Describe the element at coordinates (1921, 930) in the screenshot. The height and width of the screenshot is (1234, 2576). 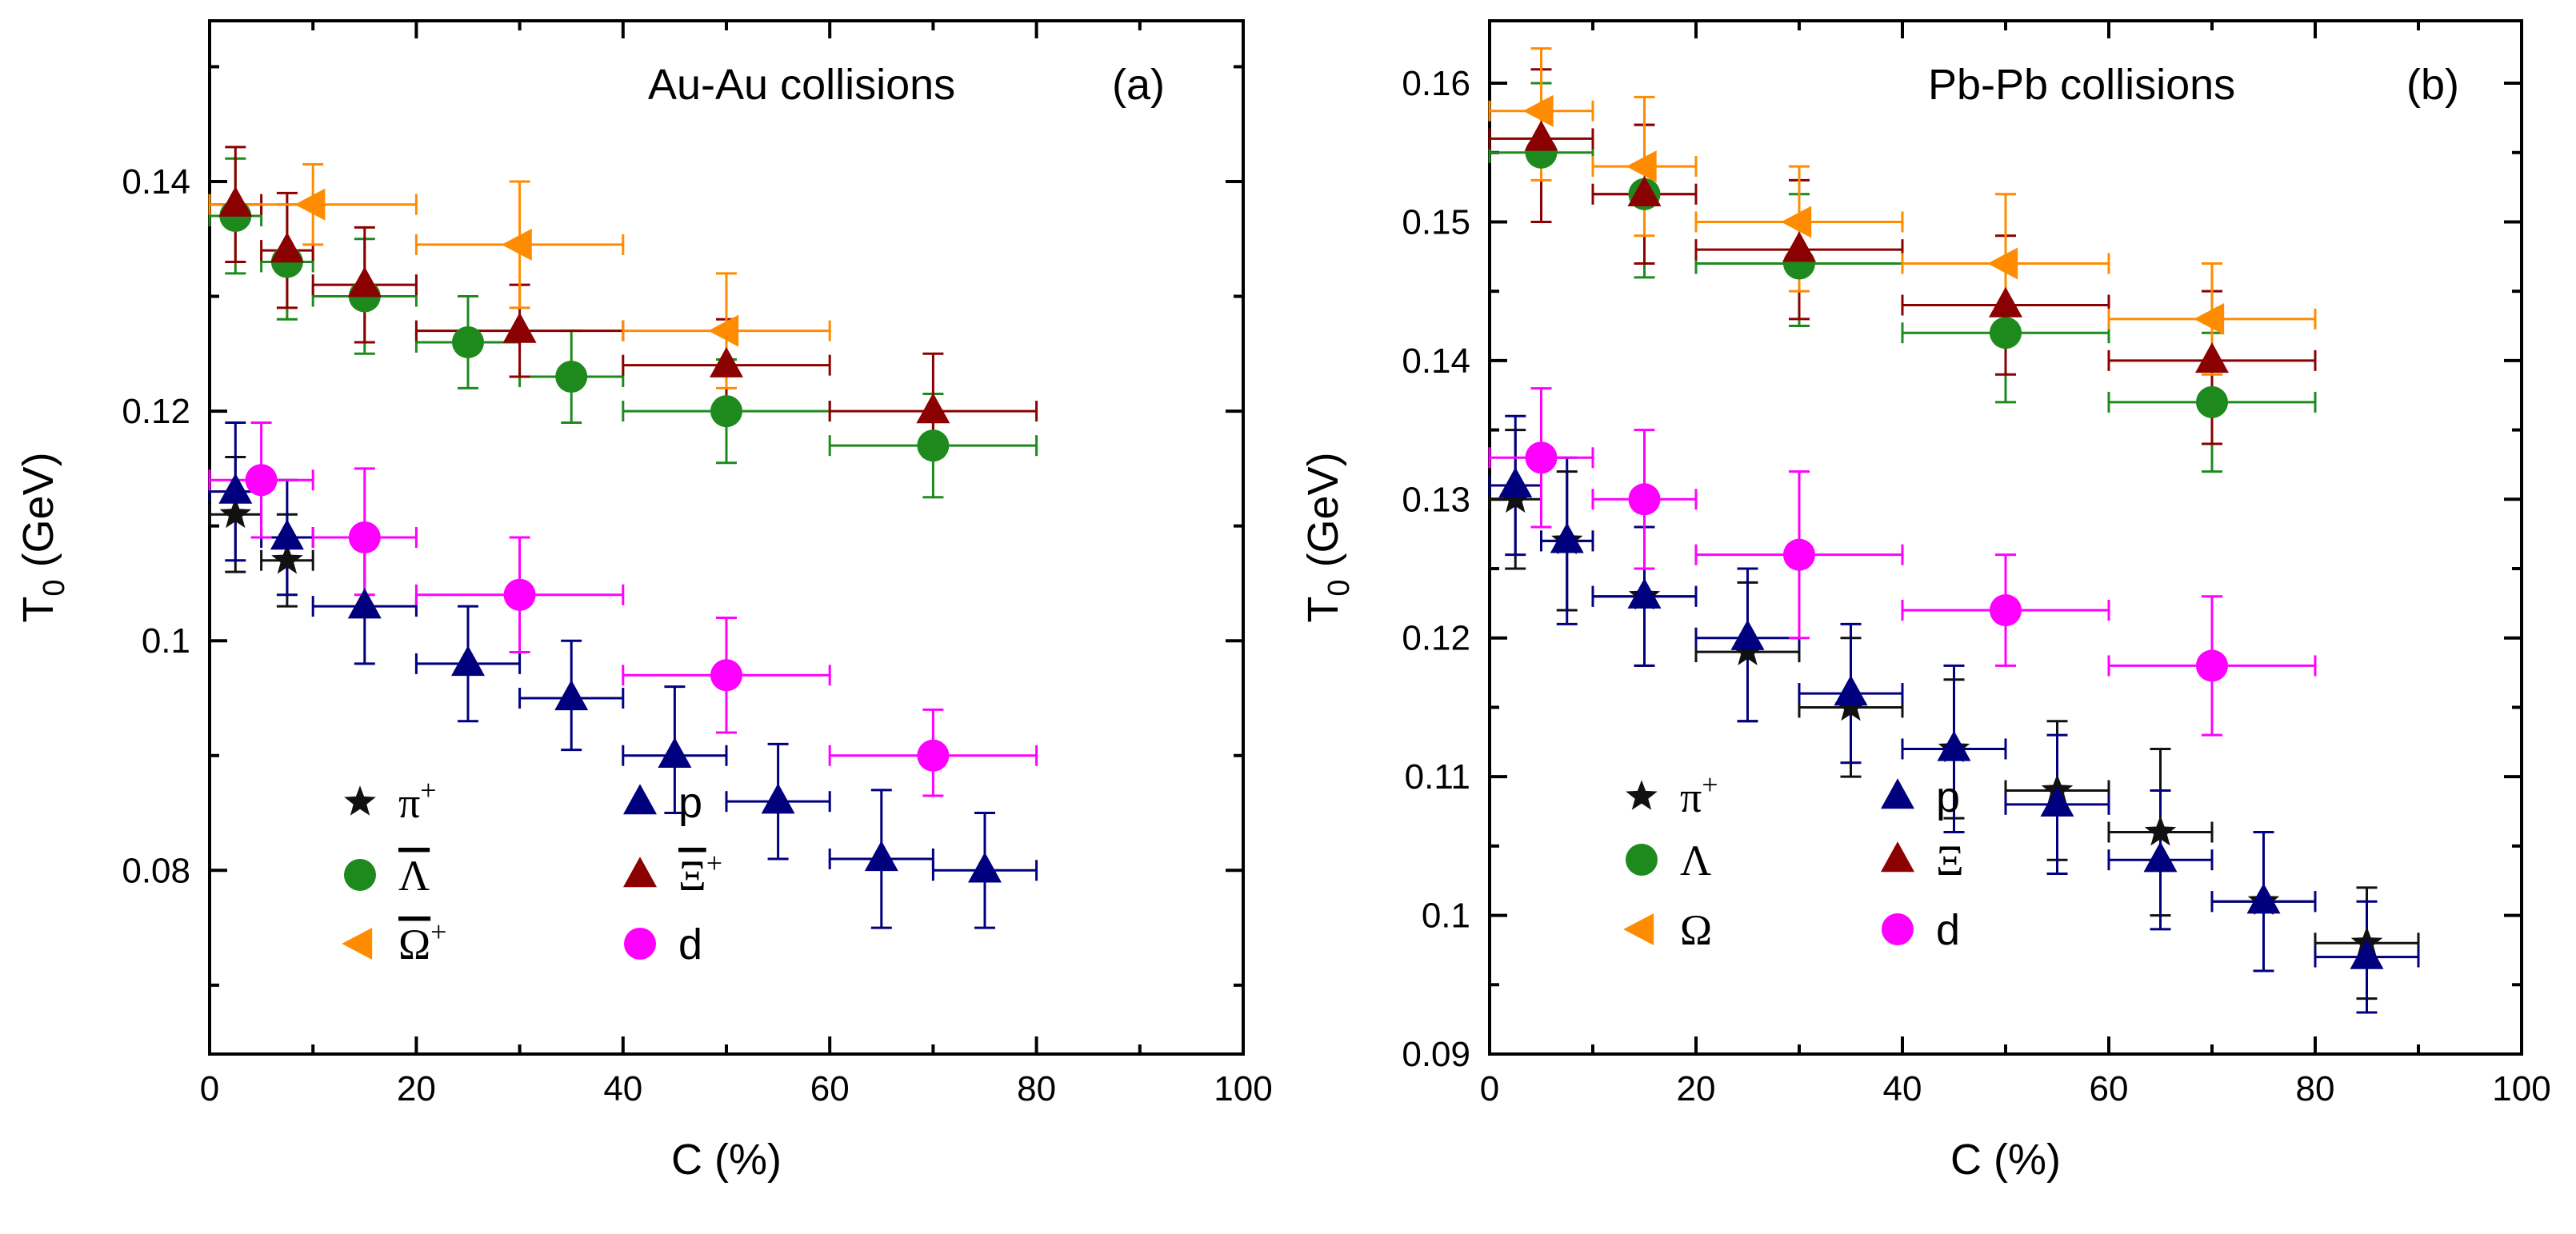
I see `legend-item-d: d` at that location.